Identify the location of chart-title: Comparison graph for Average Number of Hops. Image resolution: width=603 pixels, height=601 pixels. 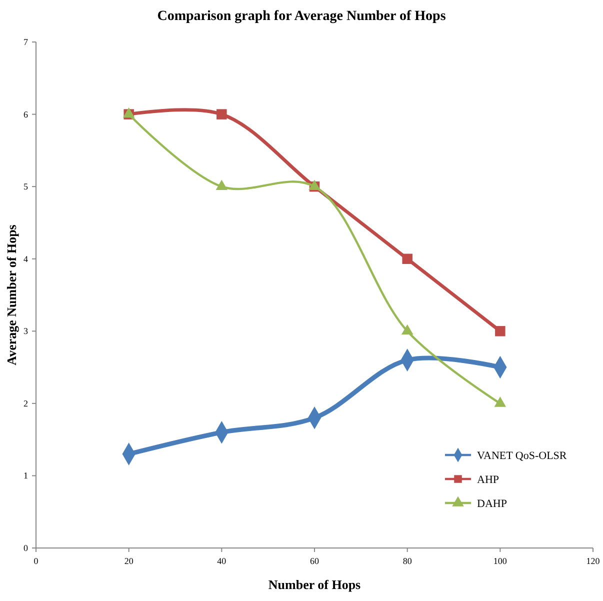
(301, 16).